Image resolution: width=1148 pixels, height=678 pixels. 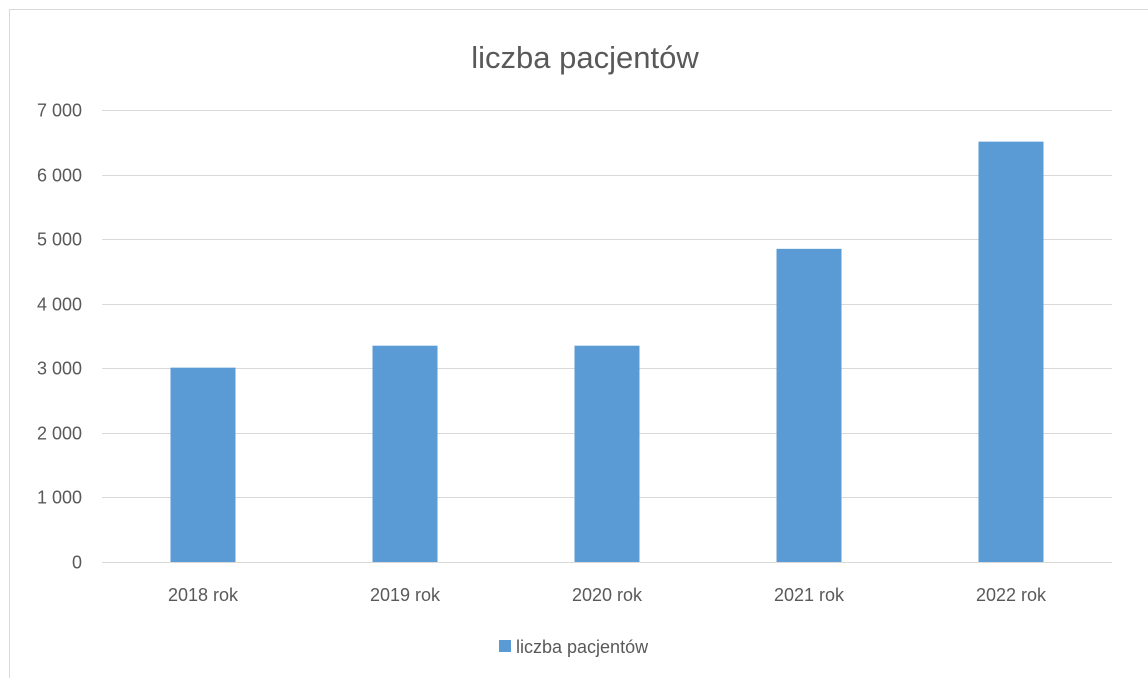 What do you see at coordinates (582, 647) in the screenshot?
I see `legend-label: liczba pacjentów` at bounding box center [582, 647].